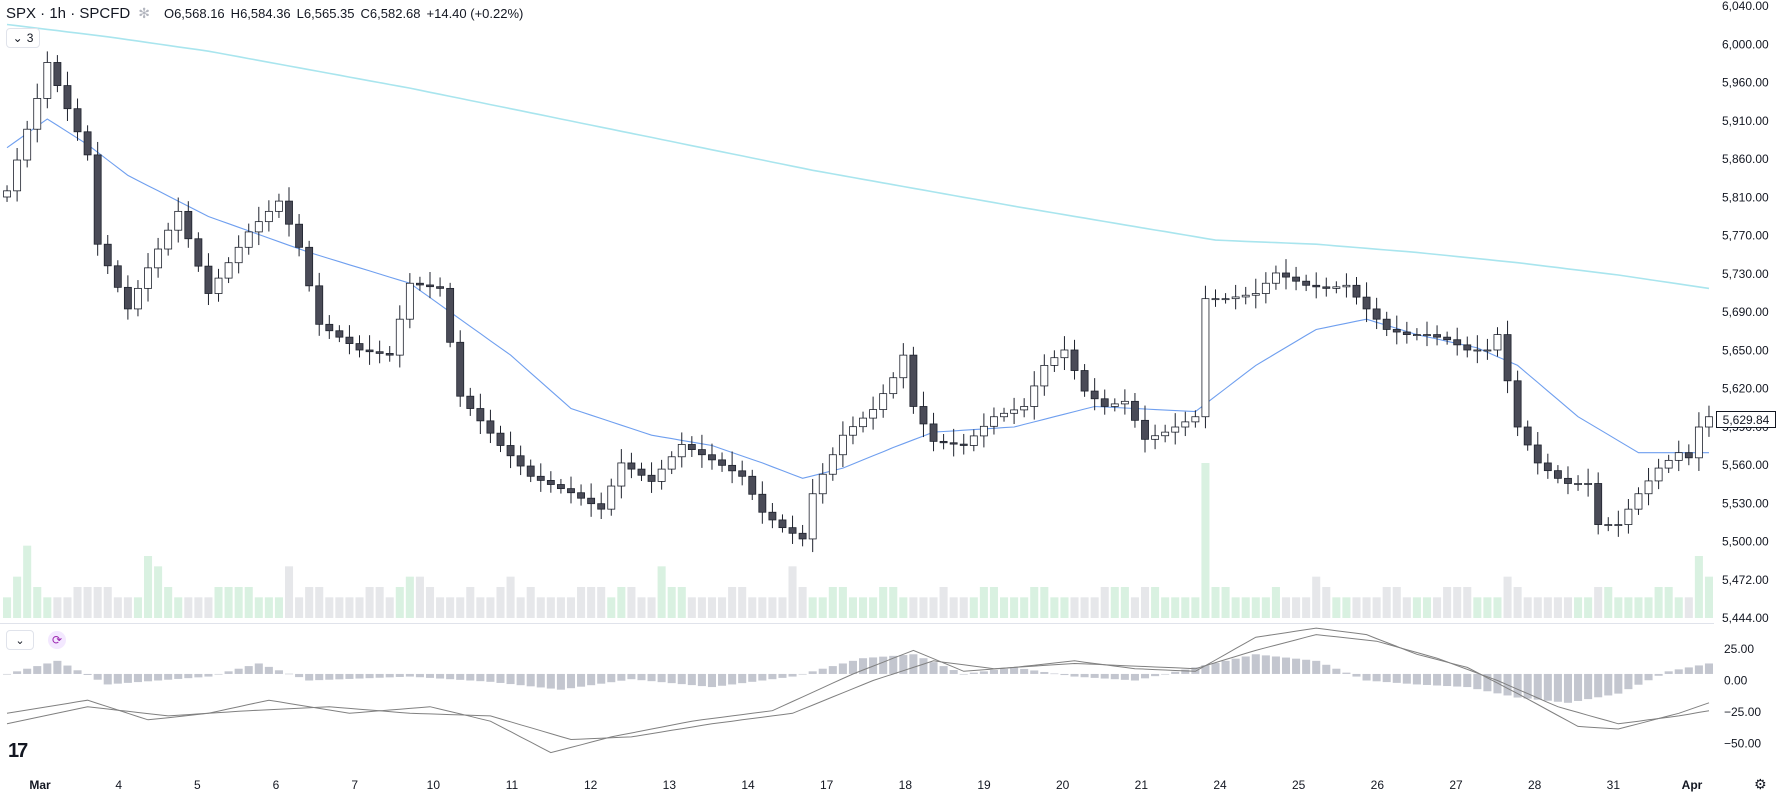 This screenshot has width=1782, height=795. What do you see at coordinates (858, 687) in the screenshot?
I see `signal-line` at bounding box center [858, 687].